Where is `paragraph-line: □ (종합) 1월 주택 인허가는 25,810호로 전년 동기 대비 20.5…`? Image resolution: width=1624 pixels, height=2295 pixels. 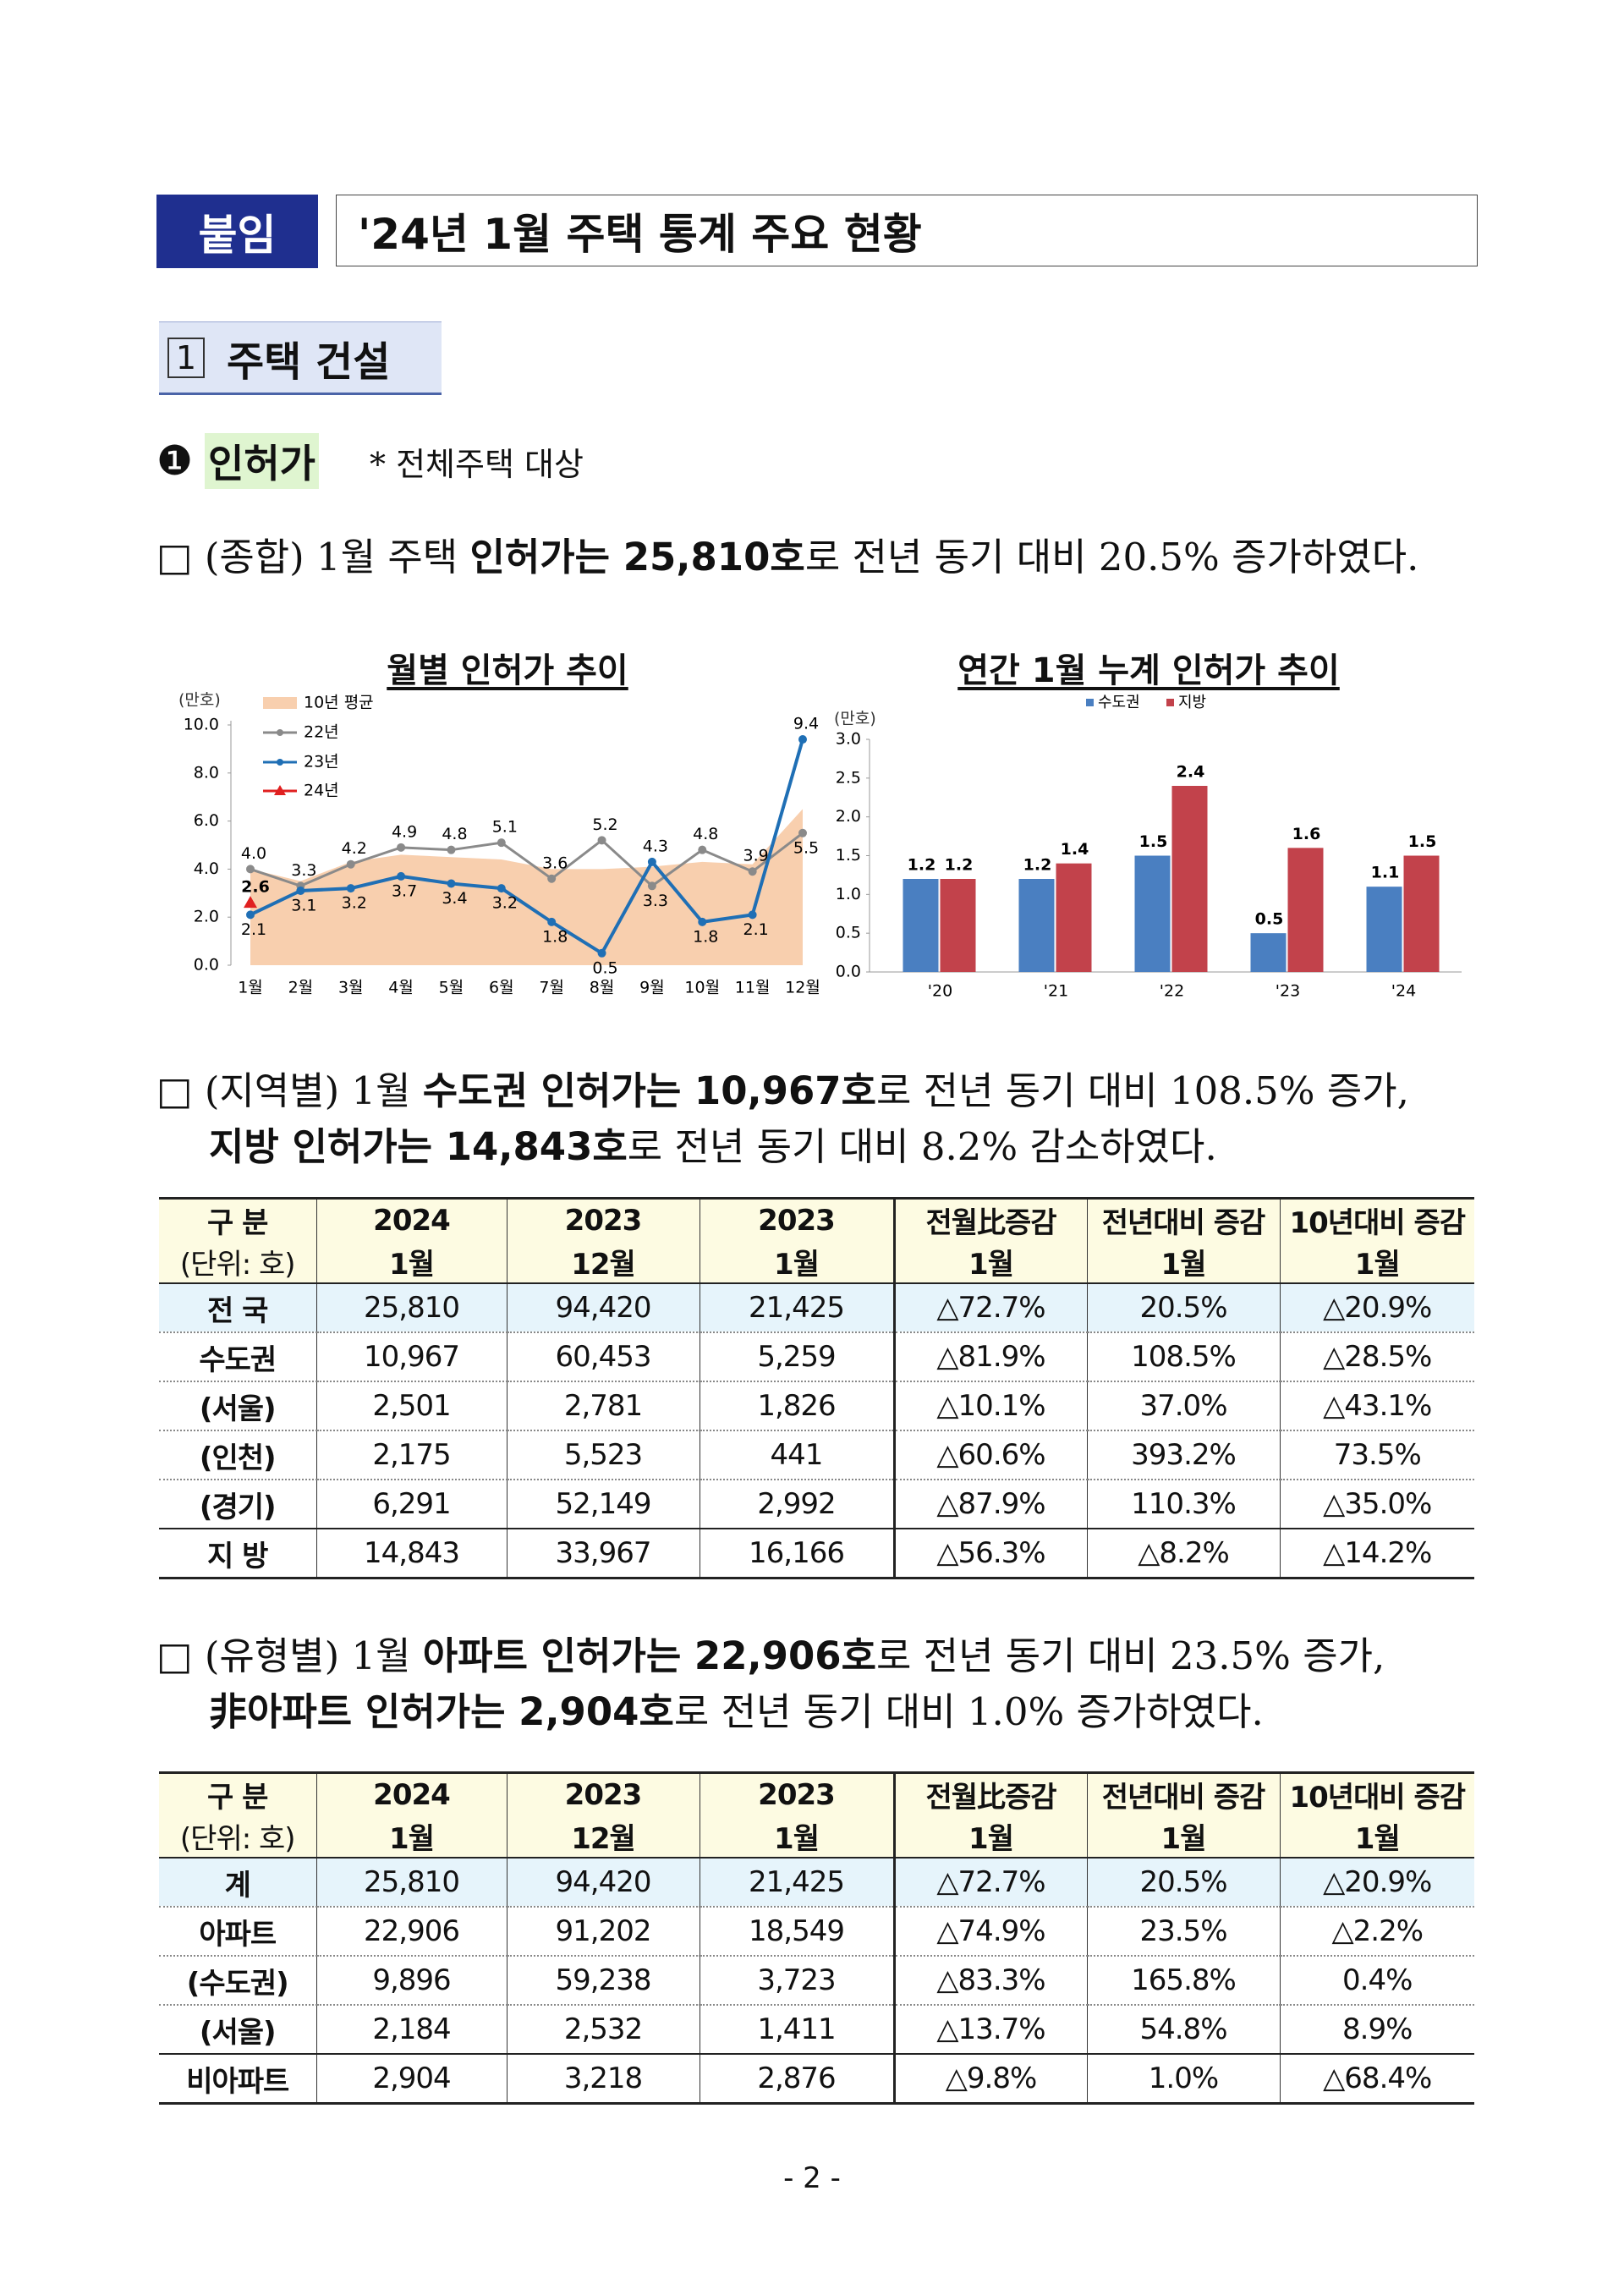 paragraph-line: □ (종합) 1월 주택 인허가는 25,810호로 전년 동기 대비 20.5… is located at coordinates (787, 558).